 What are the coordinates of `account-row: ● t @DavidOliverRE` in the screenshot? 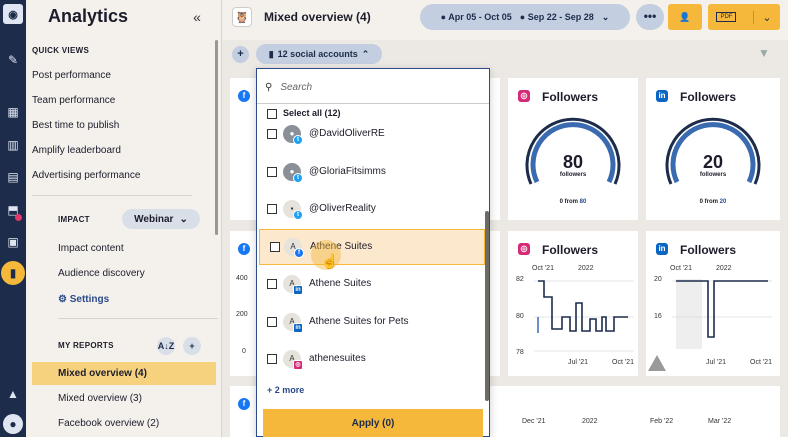 It's located at (370, 134).